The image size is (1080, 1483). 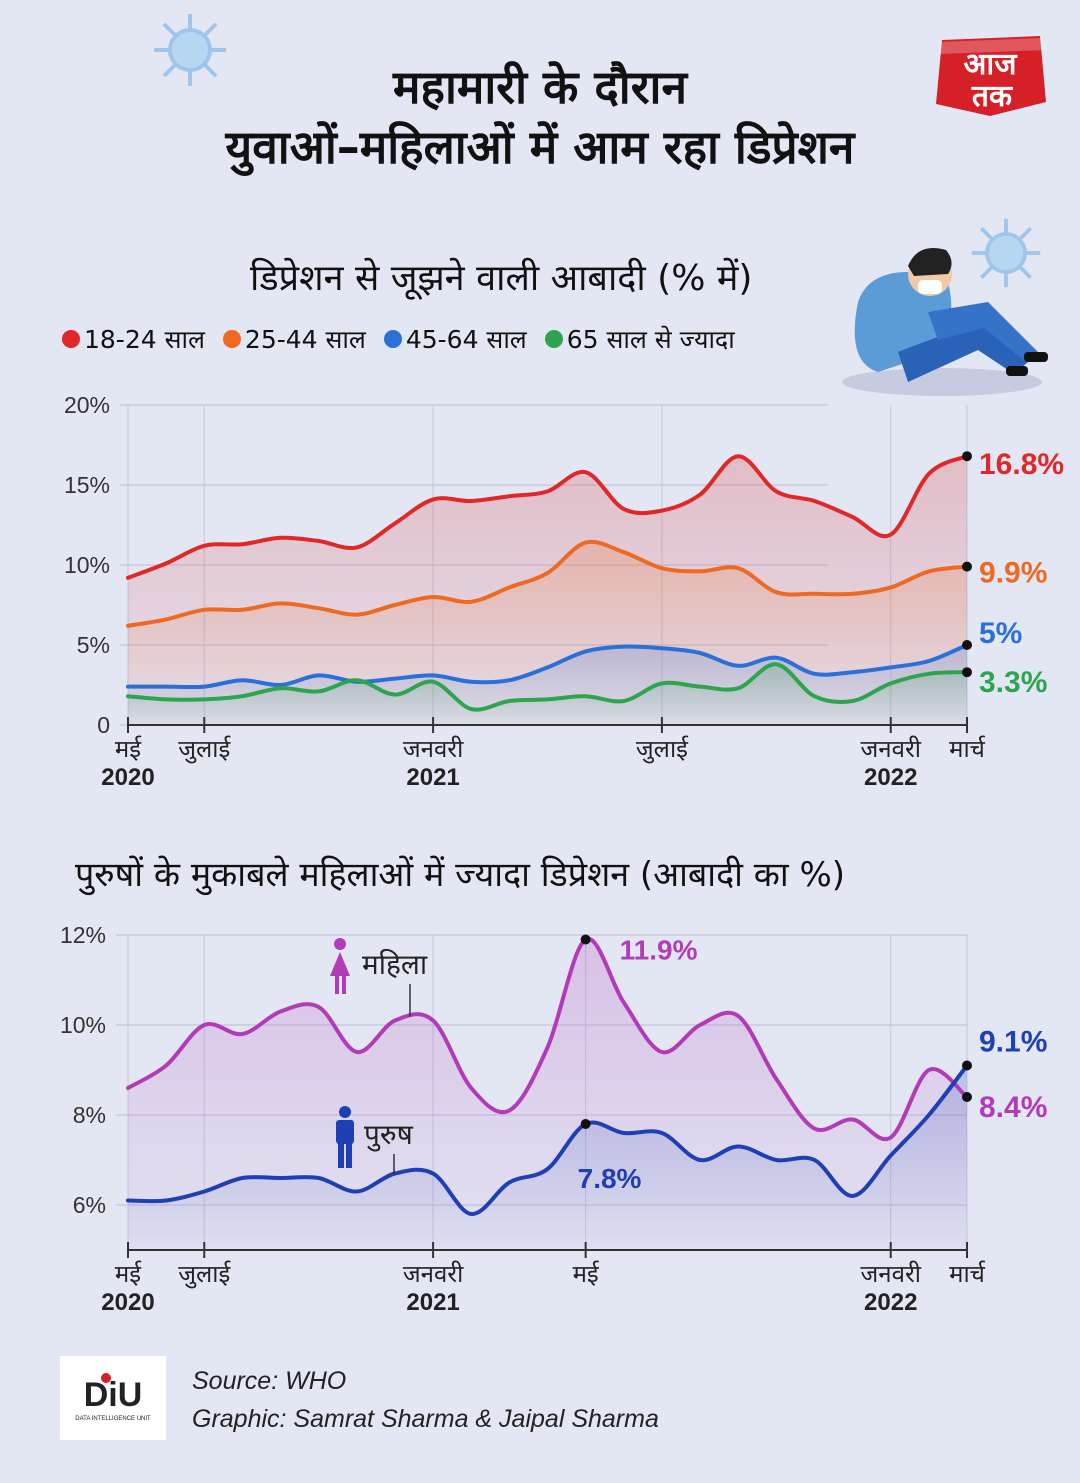 I want to click on legend-item-18-24: 18-24 साल, so click(x=133, y=339).